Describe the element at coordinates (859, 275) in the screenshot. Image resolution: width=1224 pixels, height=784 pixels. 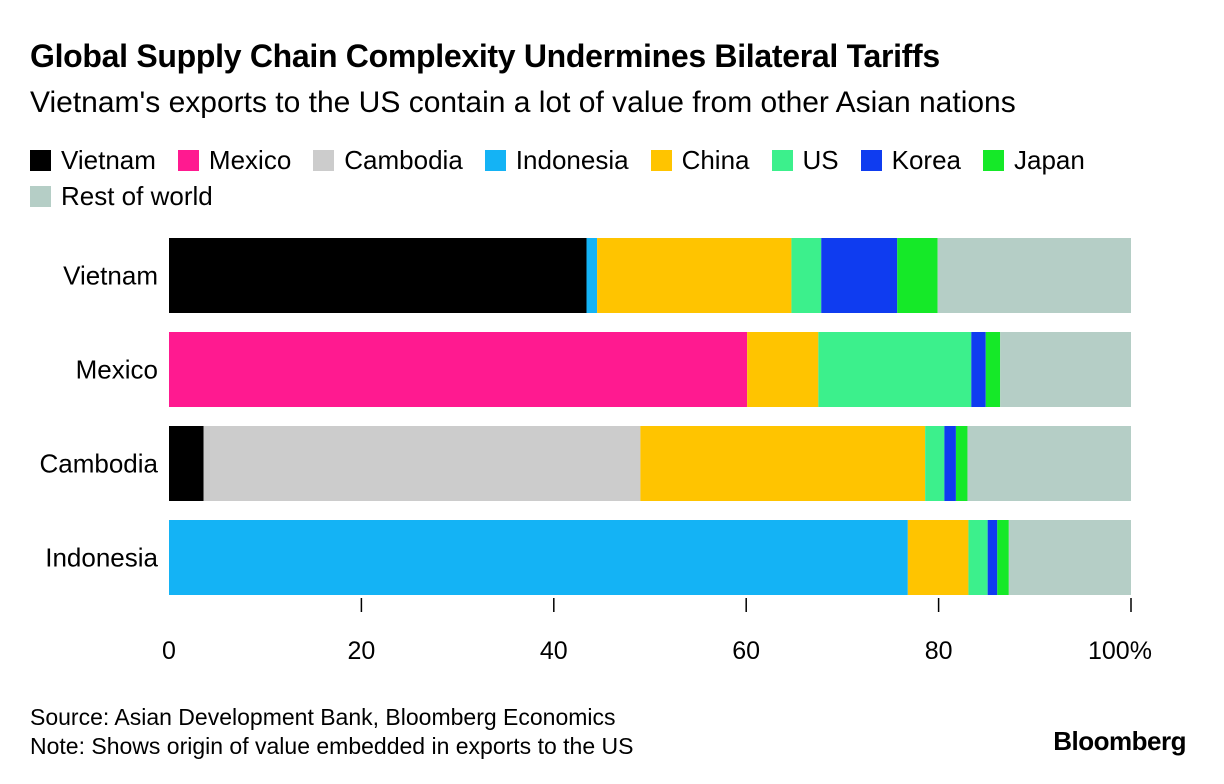
I see `bar-segment-vietnam-korea` at that location.